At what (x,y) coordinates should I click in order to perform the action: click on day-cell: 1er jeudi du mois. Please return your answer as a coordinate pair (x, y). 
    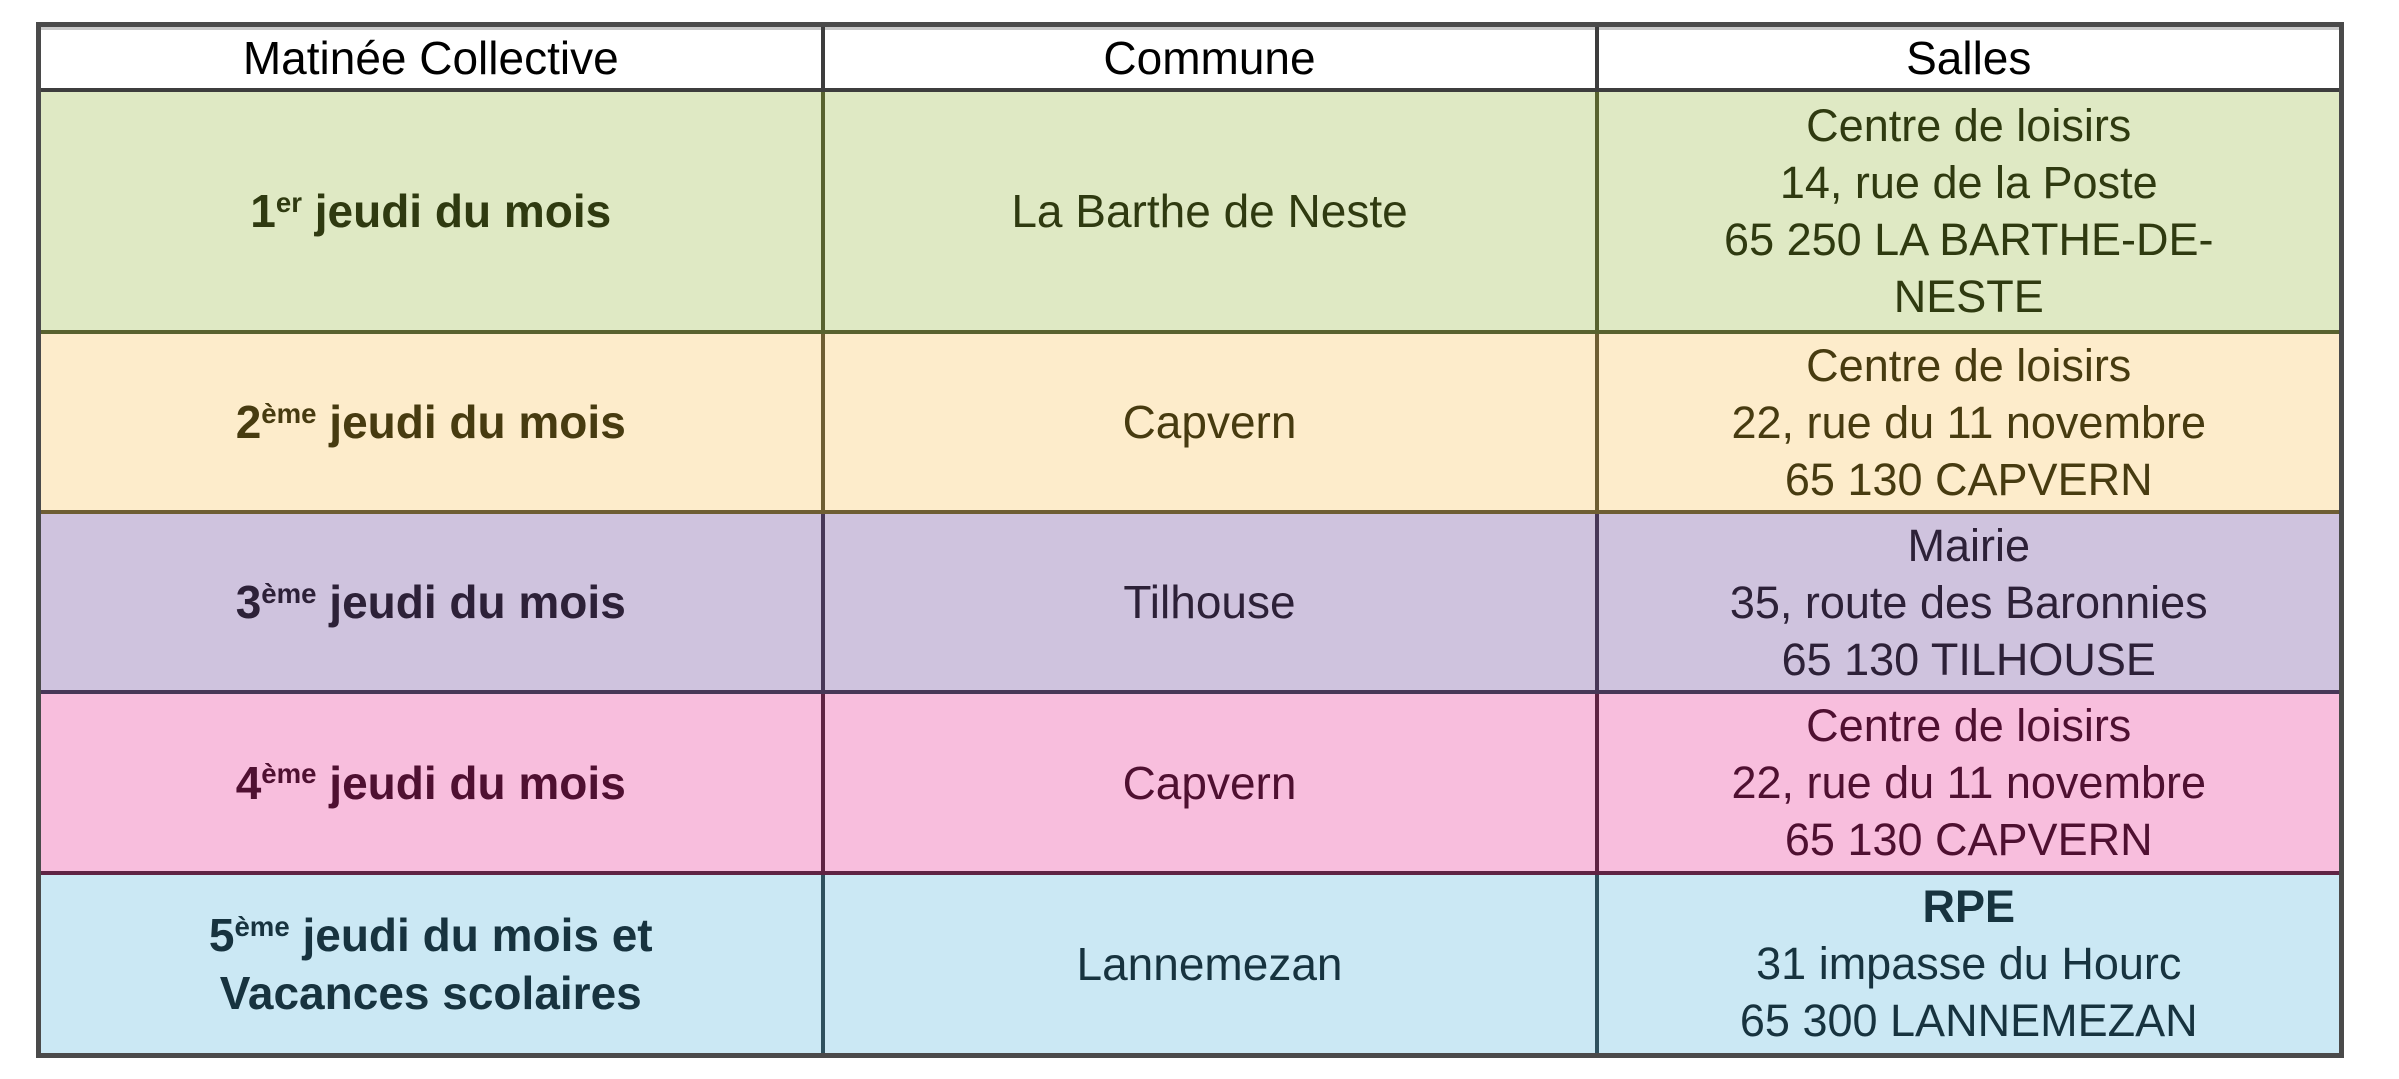
    Looking at the image, I should click on (430, 211).